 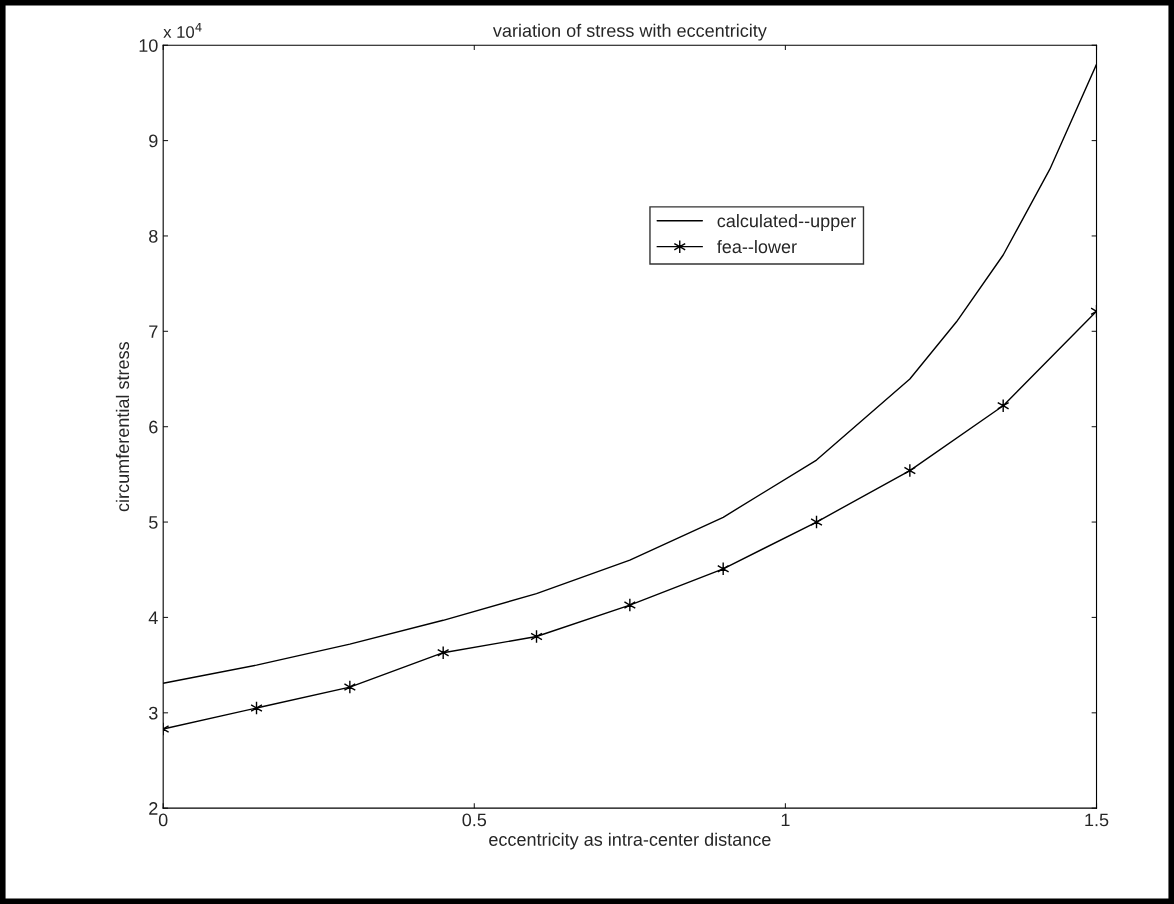 What do you see at coordinates (786, 222) in the screenshot?
I see `legend-label: calculated--upper` at bounding box center [786, 222].